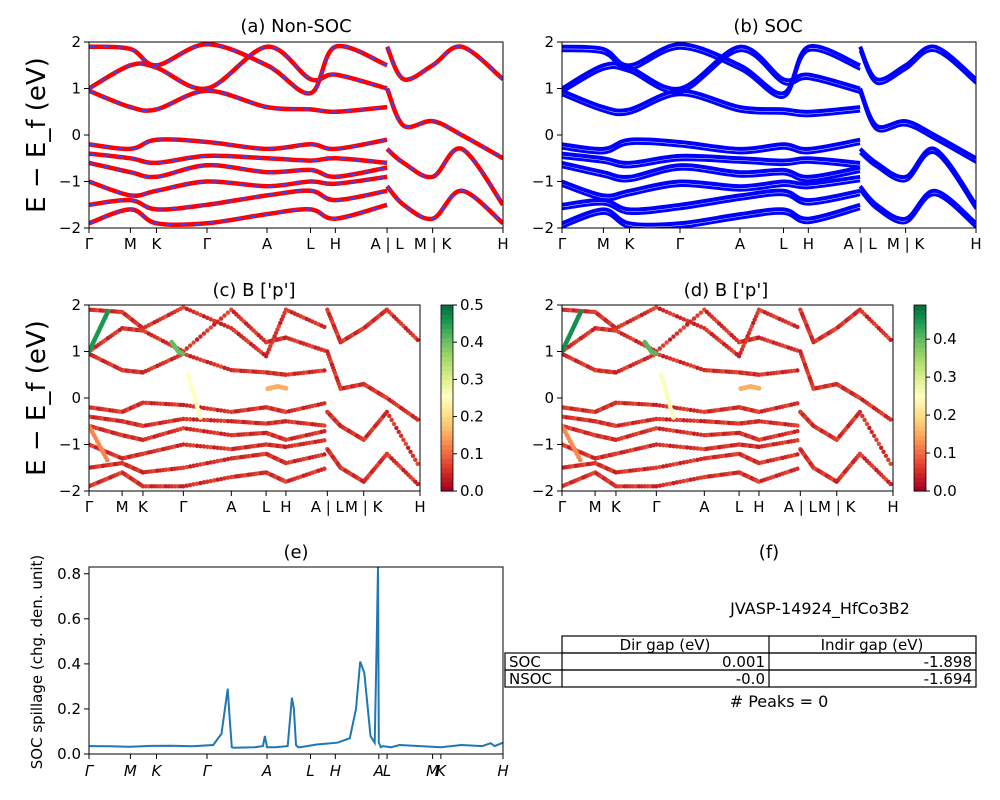  What do you see at coordinates (231, 507) in the screenshot?
I see `x-tick-label: A` at bounding box center [231, 507].